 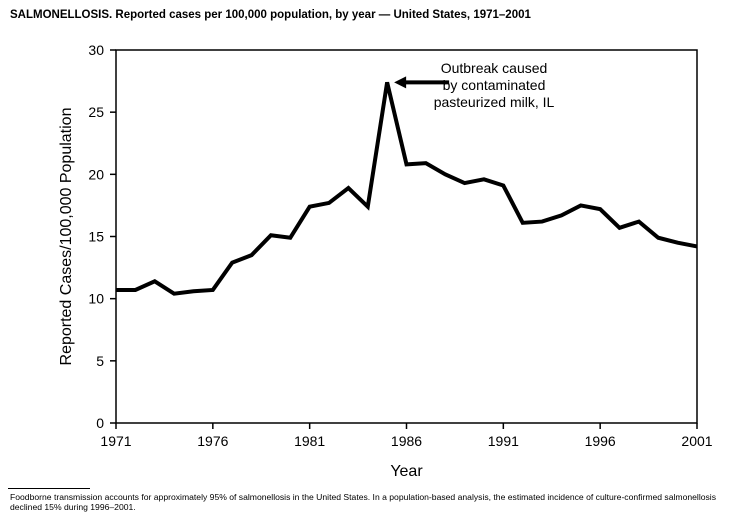 I want to click on y-tick-label: 20, so click(x=96, y=174).